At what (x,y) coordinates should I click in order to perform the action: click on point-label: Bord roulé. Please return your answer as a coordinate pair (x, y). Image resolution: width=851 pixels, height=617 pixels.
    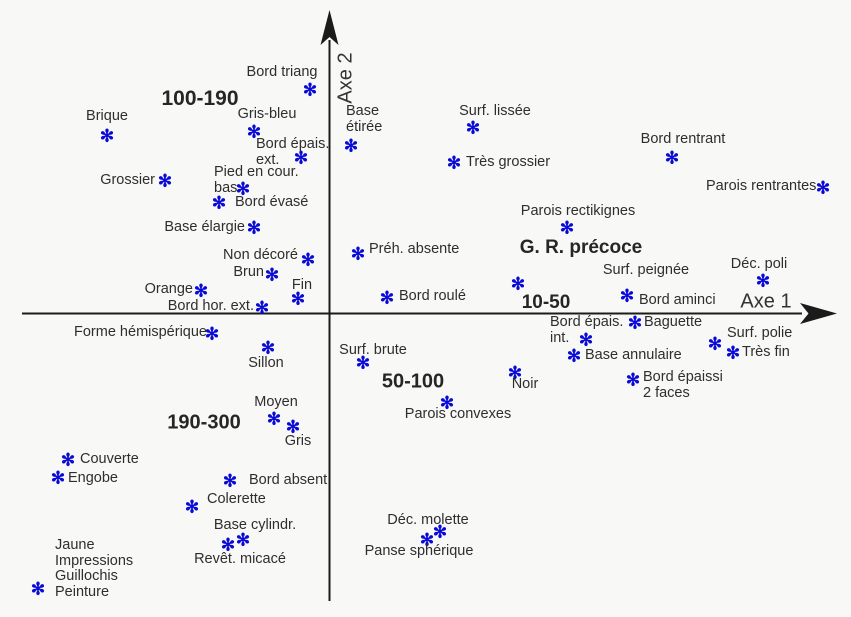
    Looking at the image, I should click on (432, 296).